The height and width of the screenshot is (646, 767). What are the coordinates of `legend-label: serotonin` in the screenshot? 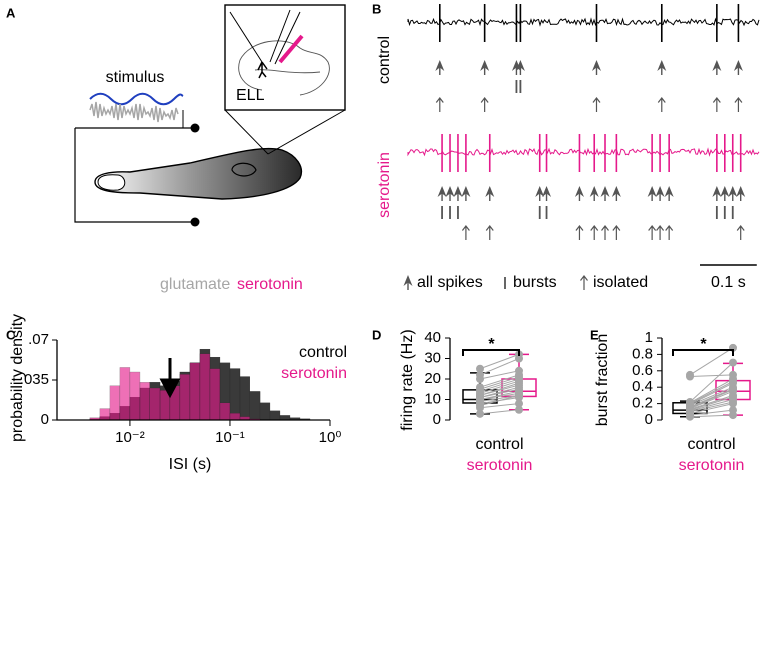 It's located at (270, 284).